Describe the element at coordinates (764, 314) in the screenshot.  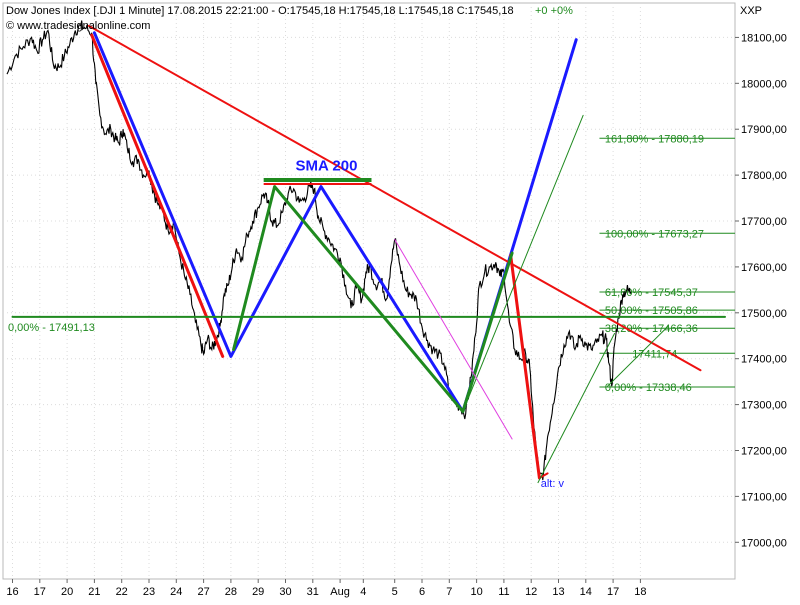
I see `y-tick-label: 17500,00` at that location.